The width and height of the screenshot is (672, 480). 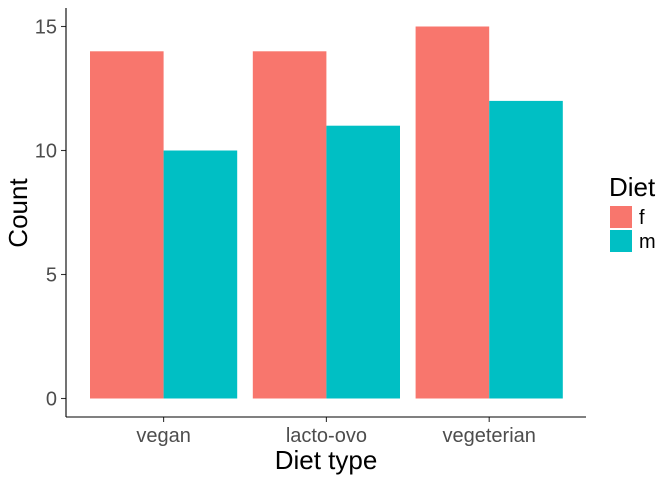 What do you see at coordinates (326, 436) in the screenshot?
I see `x-tick-label-lacto-ovo: lacto-ovo` at bounding box center [326, 436].